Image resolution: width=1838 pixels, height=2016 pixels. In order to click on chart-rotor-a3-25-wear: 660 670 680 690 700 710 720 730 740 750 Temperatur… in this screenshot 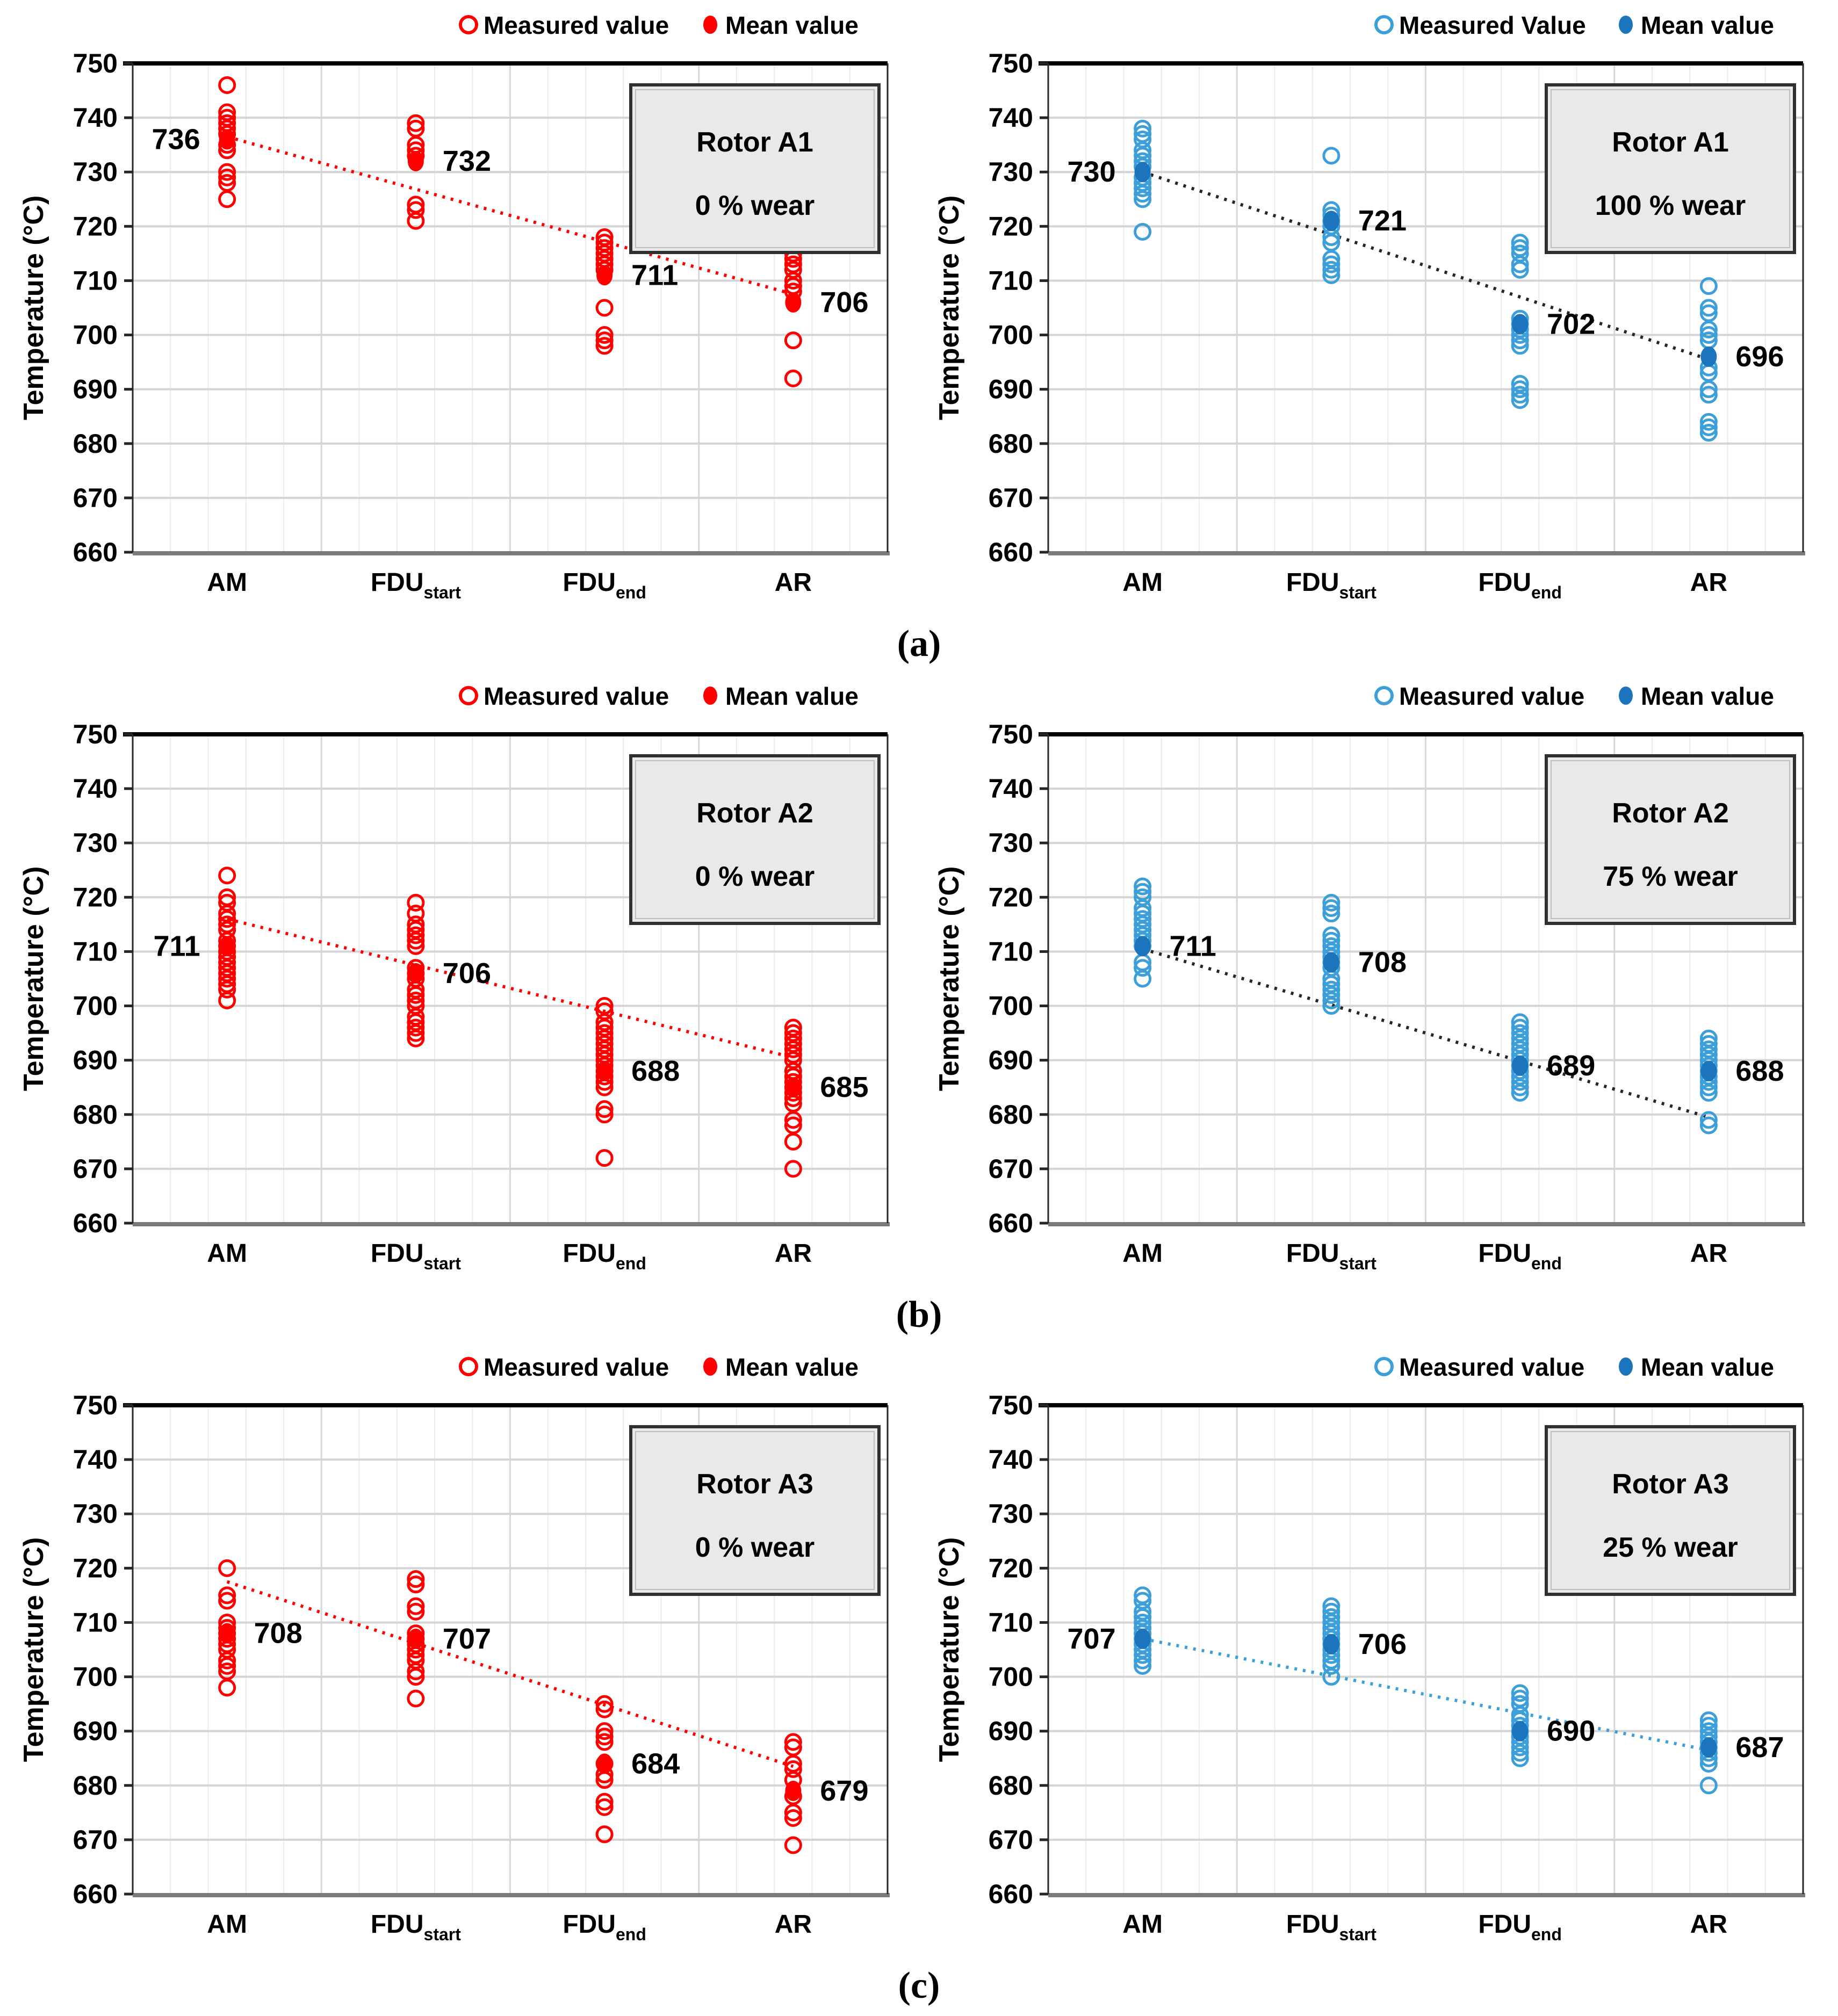, I will do `click(1373, 1652)`.